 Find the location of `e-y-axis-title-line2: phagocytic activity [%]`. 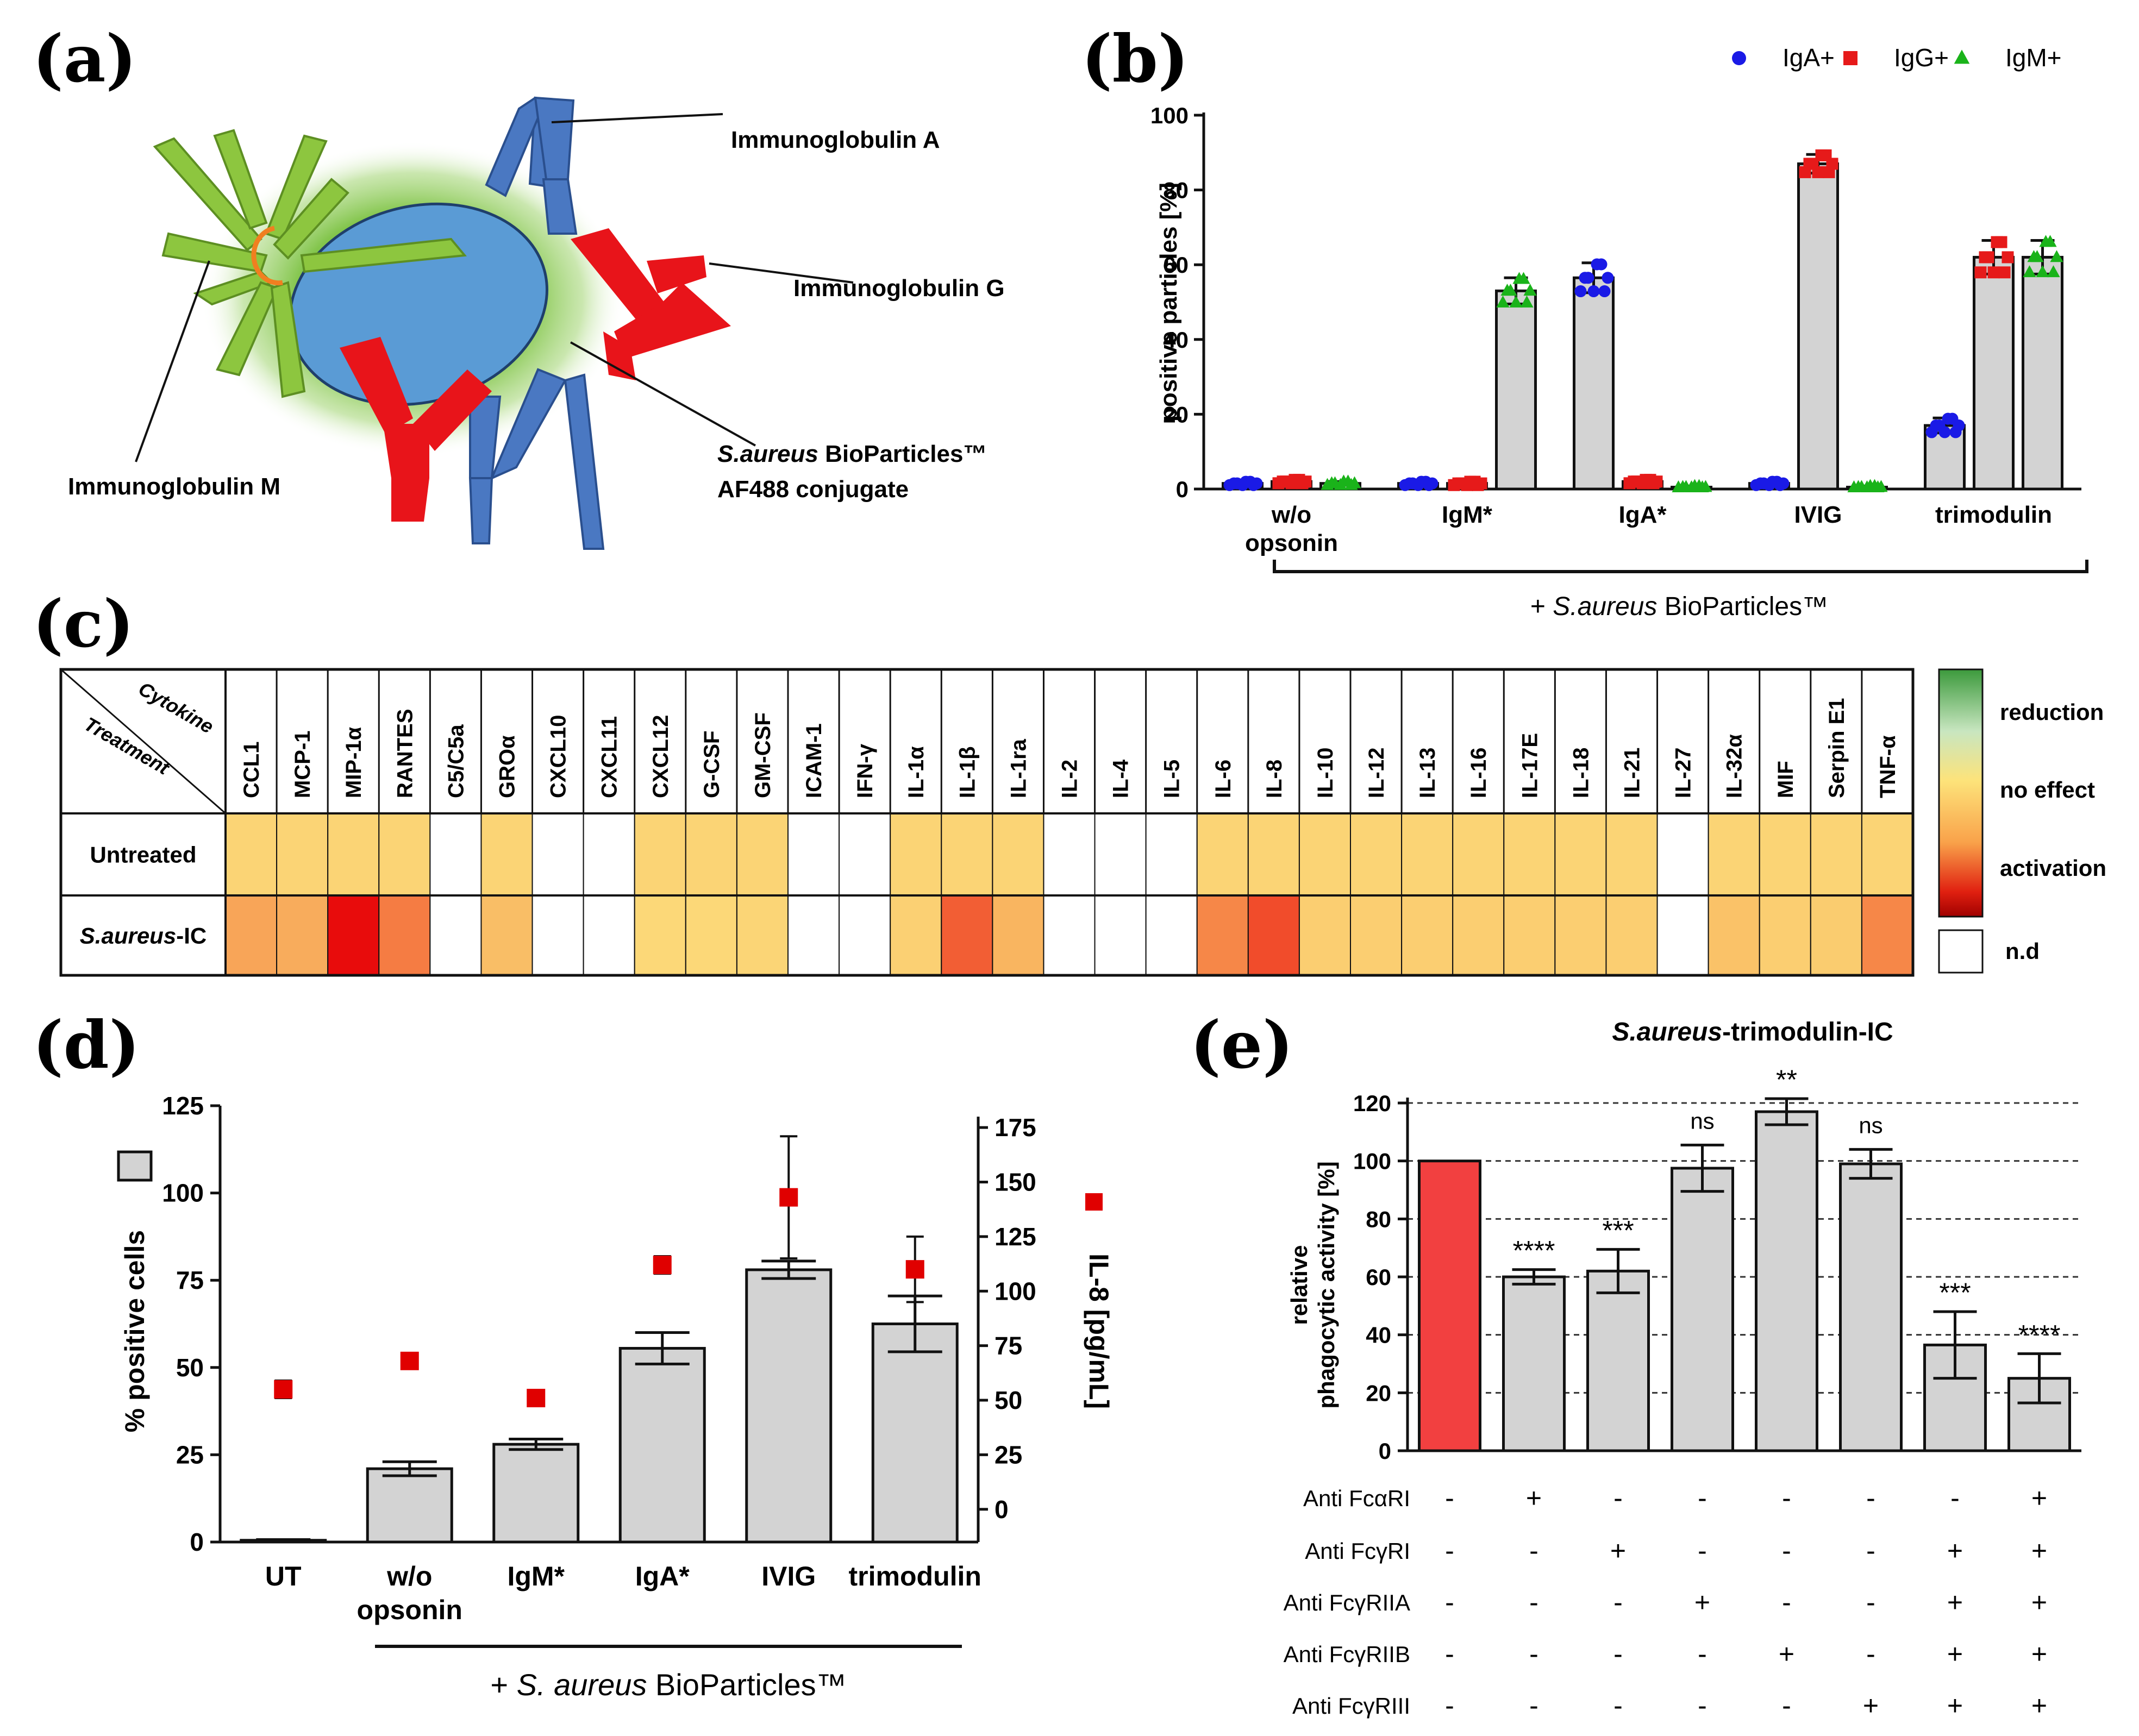

e-y-axis-title-line2: phagocytic activity [%] is located at coordinates (1326, 1284).